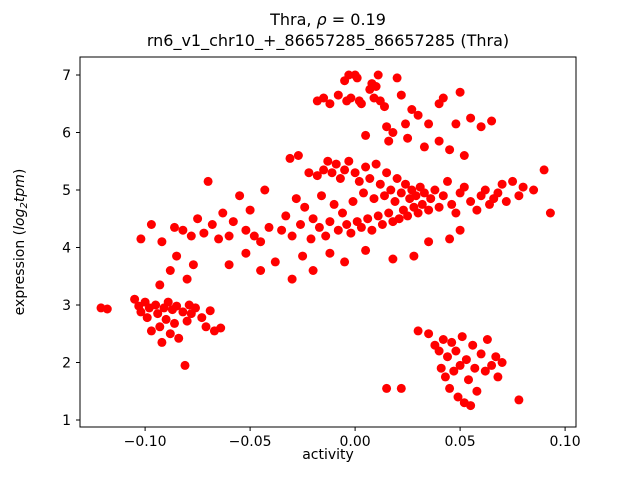  What do you see at coordinates (66, 134) in the screenshot?
I see `y-tick-label: 6` at bounding box center [66, 134].